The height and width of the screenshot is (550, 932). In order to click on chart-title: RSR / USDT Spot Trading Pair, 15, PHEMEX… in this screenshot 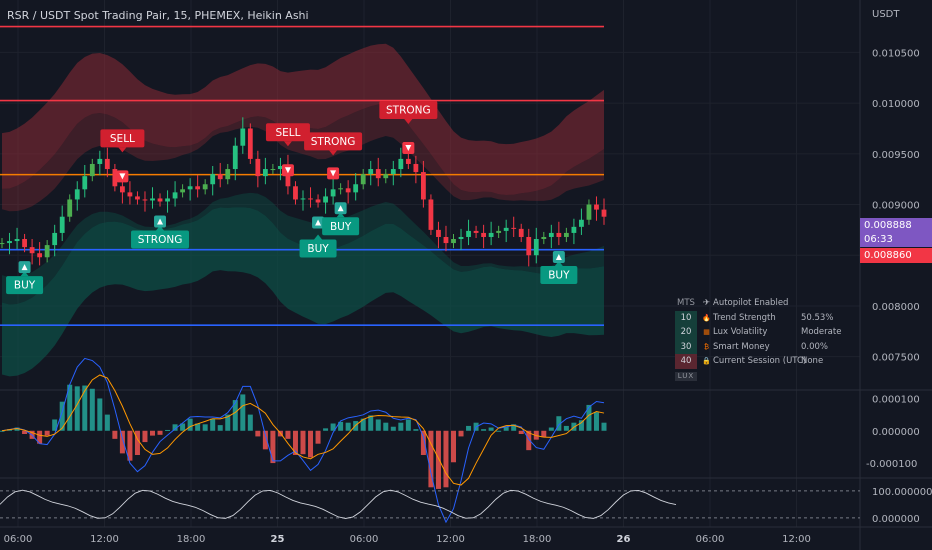, I will do `click(158, 15)`.